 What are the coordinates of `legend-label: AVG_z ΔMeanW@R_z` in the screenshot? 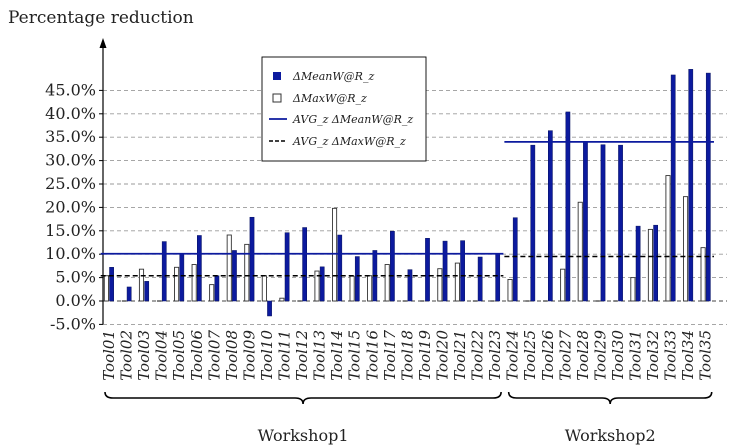 It's located at (352, 119).